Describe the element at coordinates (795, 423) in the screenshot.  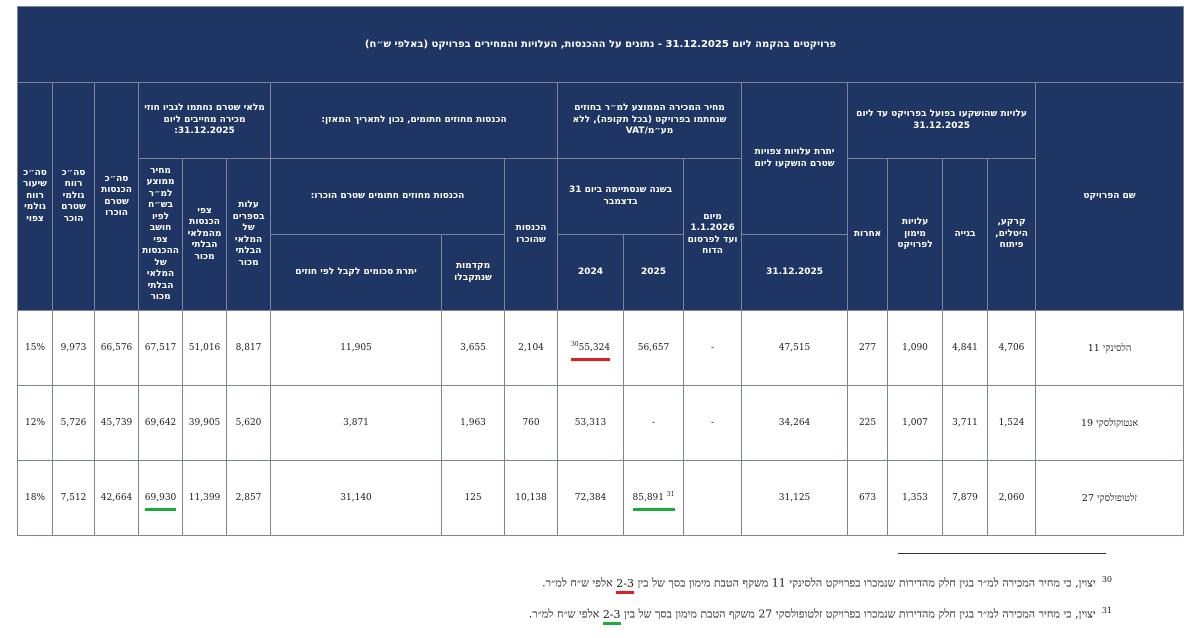
I see `cell-remaining: 34,264` at that location.